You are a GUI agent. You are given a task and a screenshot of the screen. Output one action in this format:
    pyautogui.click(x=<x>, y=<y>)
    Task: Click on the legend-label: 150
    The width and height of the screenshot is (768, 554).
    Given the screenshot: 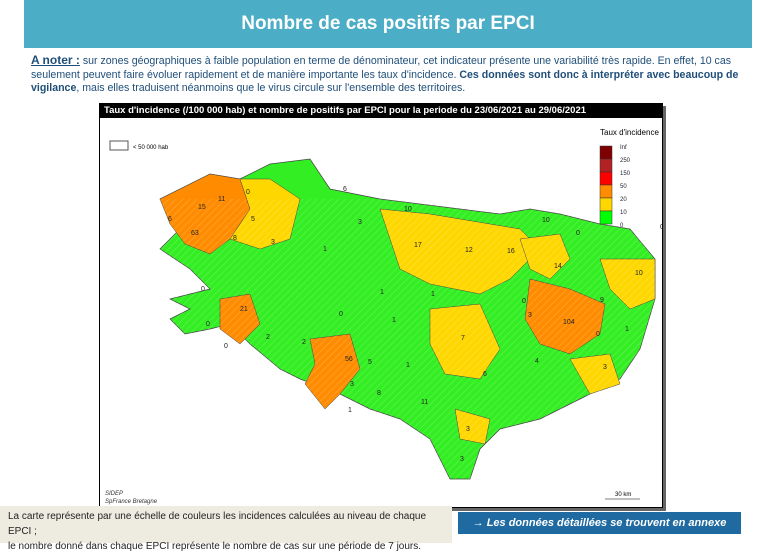 What is the action you would take?
    pyautogui.click(x=625, y=174)
    